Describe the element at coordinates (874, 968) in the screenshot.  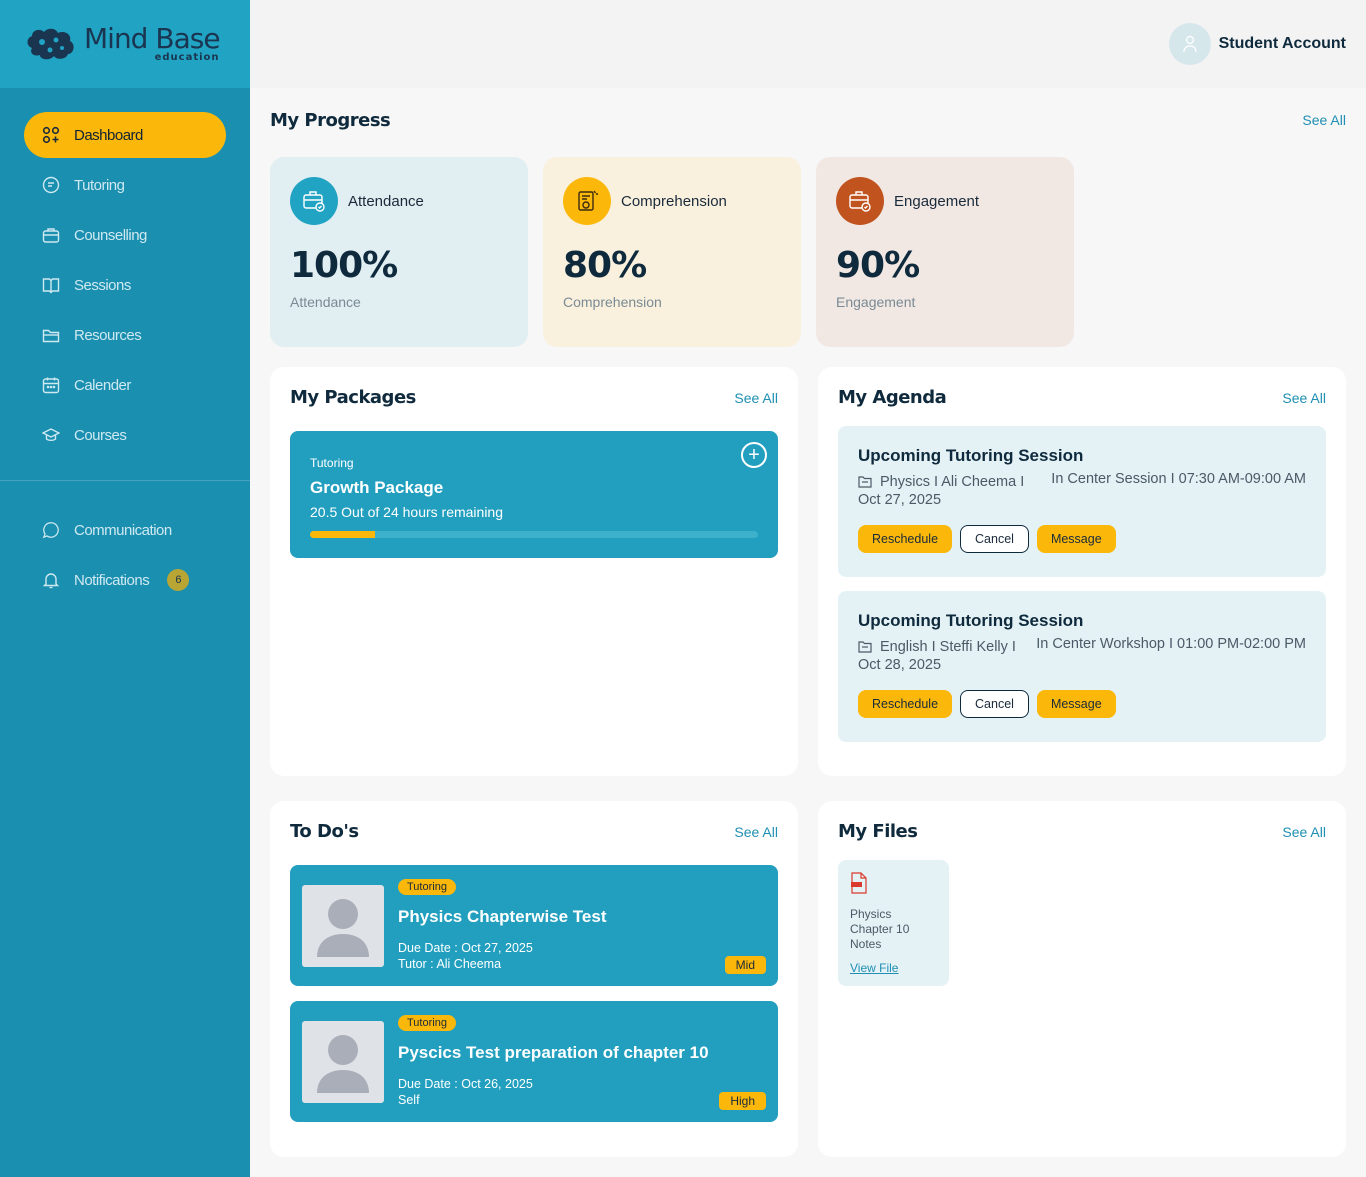
I see `view-file-link: View File` at that location.